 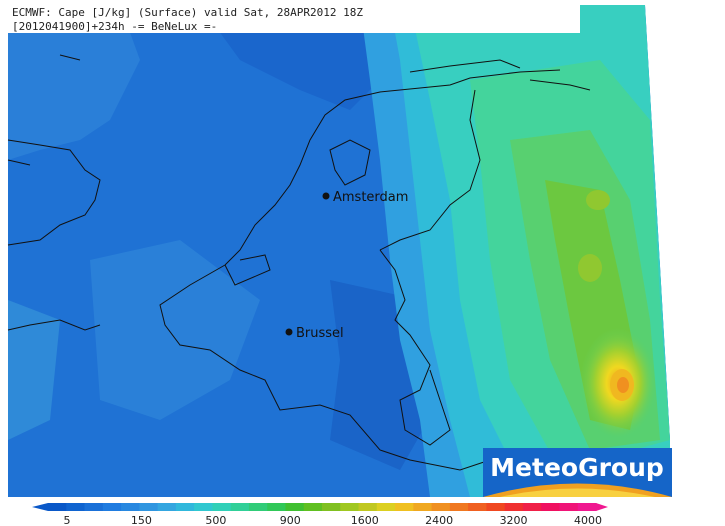 I want to click on logo: MeteoGroup, so click(x=577, y=472).